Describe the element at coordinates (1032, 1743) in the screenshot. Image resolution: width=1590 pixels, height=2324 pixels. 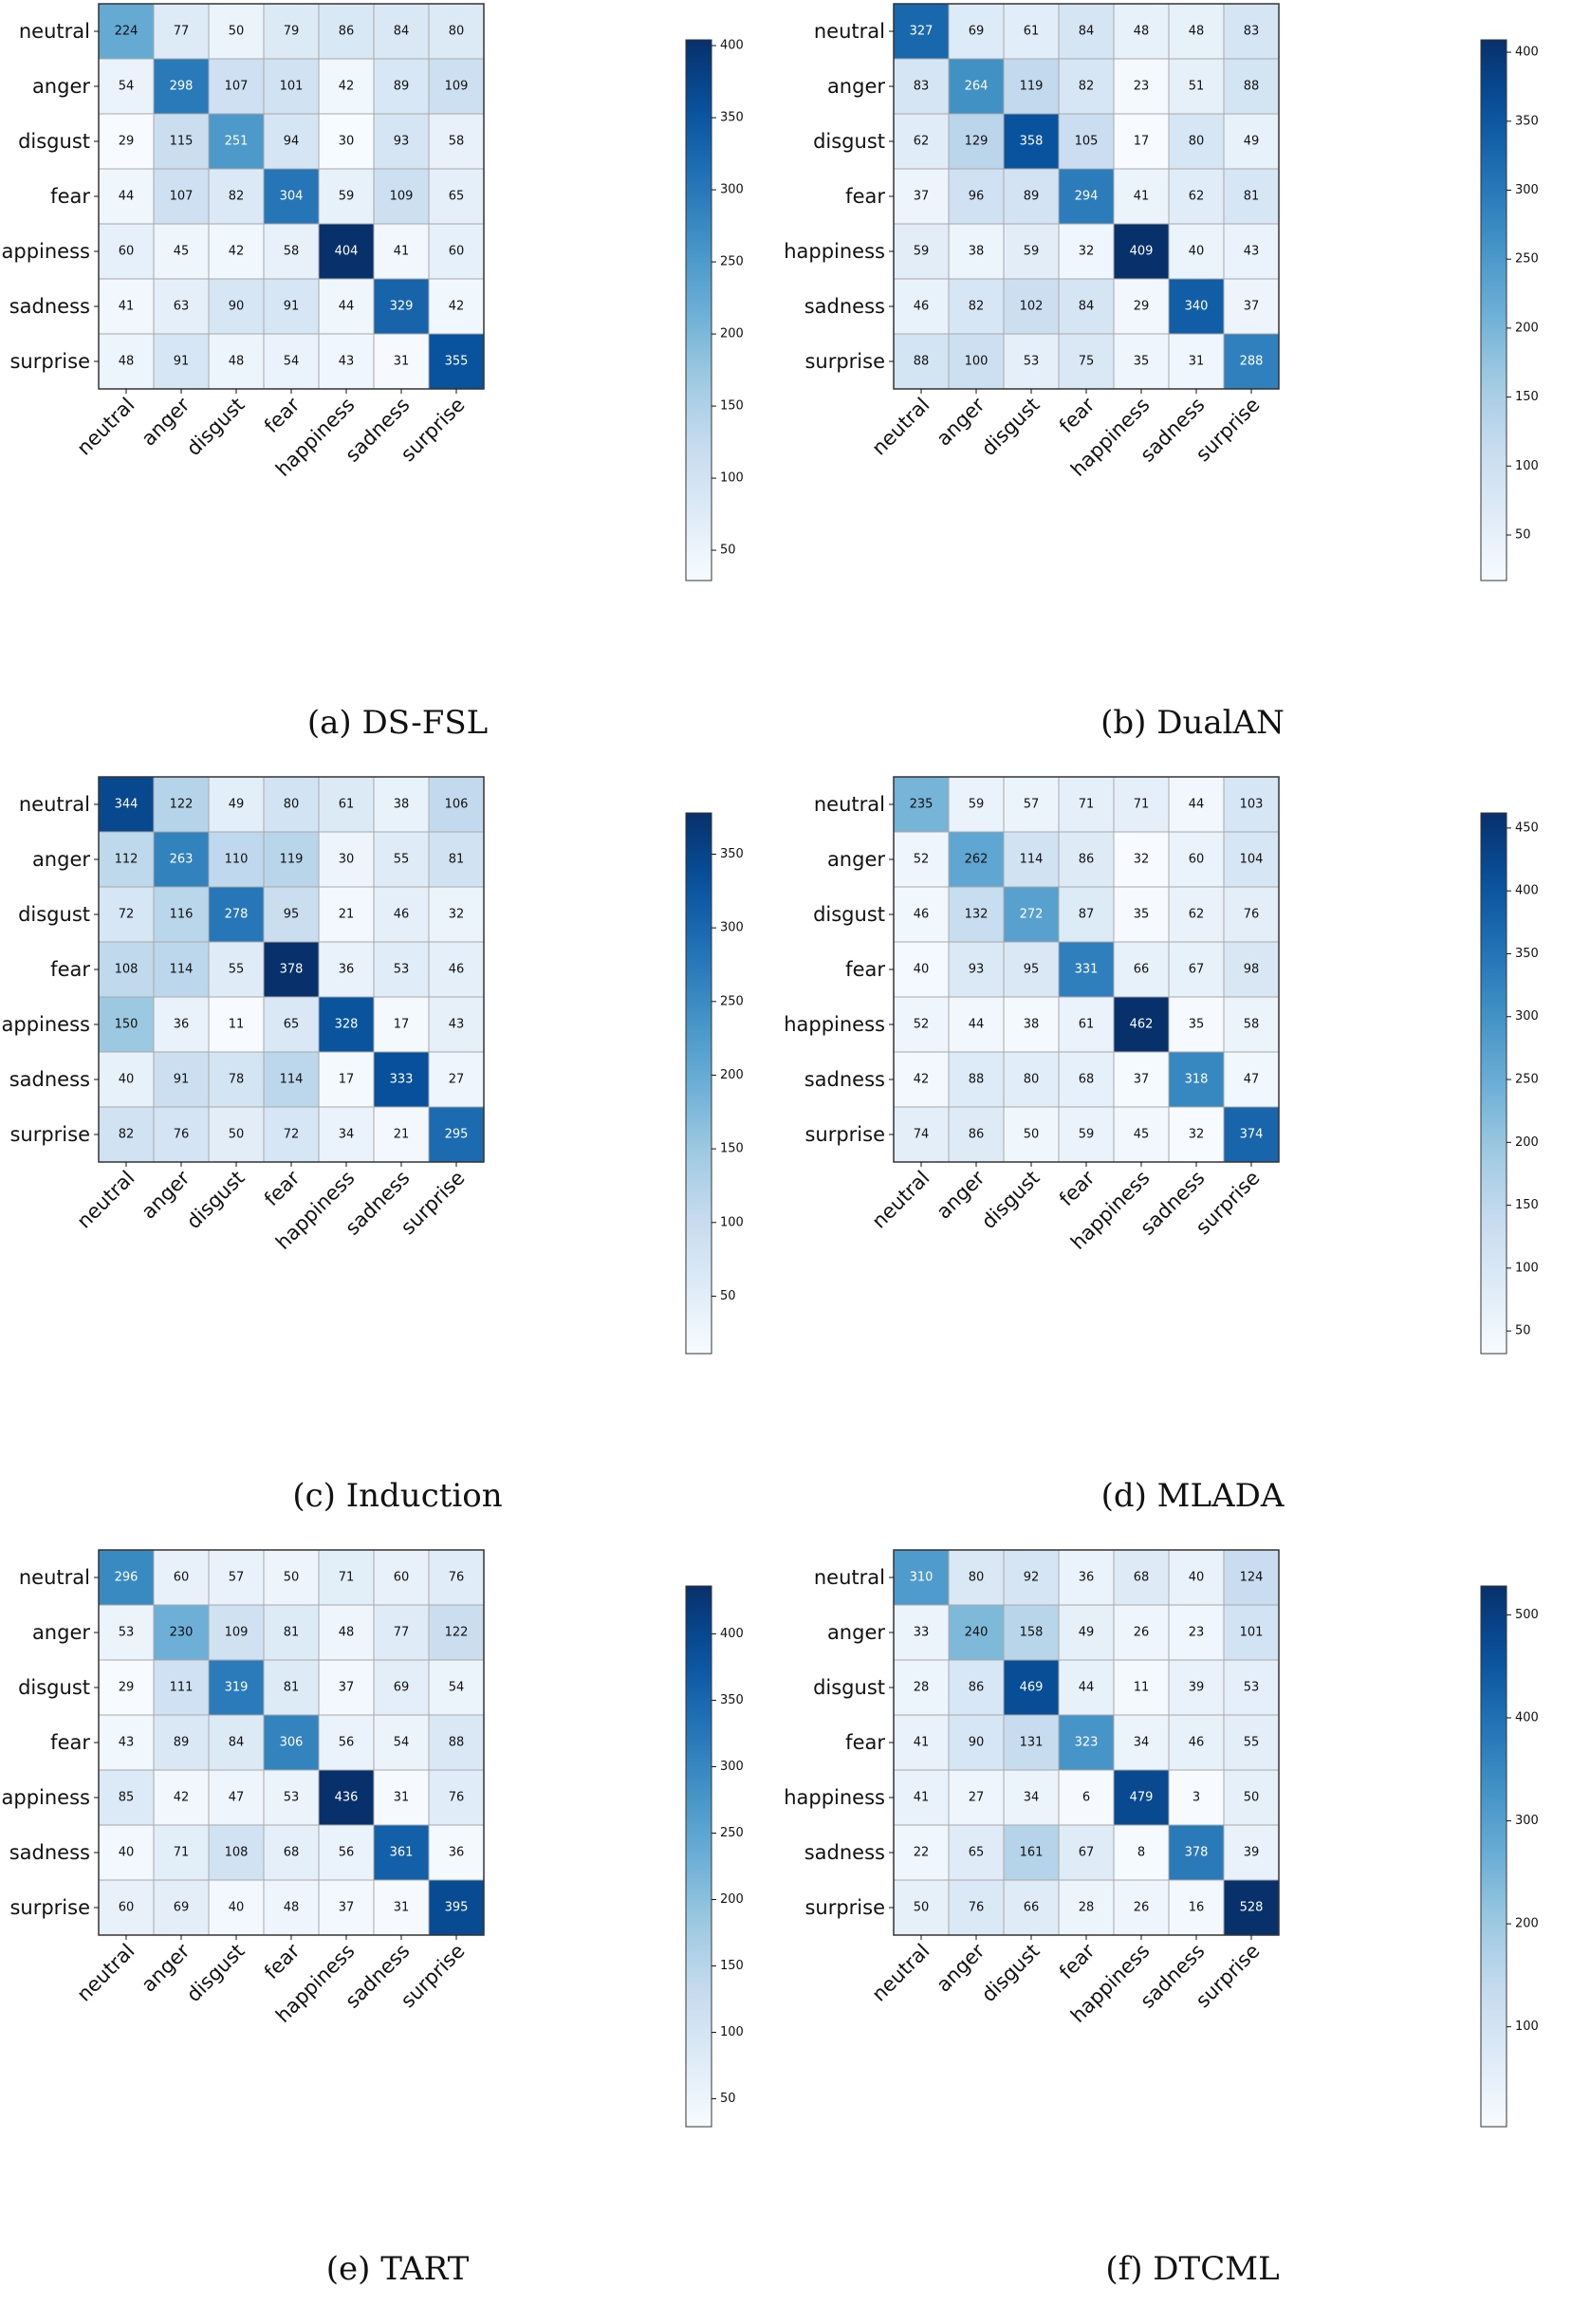
I see `cell-value-label: 131` at that location.